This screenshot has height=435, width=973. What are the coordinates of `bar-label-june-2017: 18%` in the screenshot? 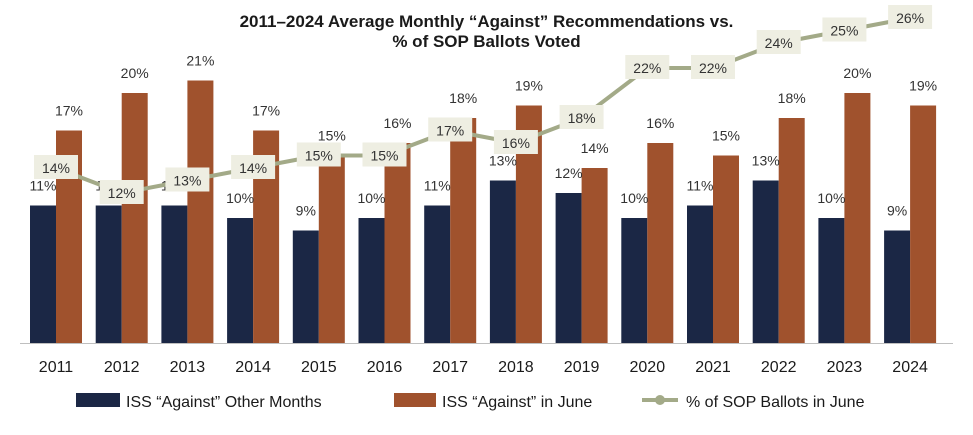 It's located at (463, 98).